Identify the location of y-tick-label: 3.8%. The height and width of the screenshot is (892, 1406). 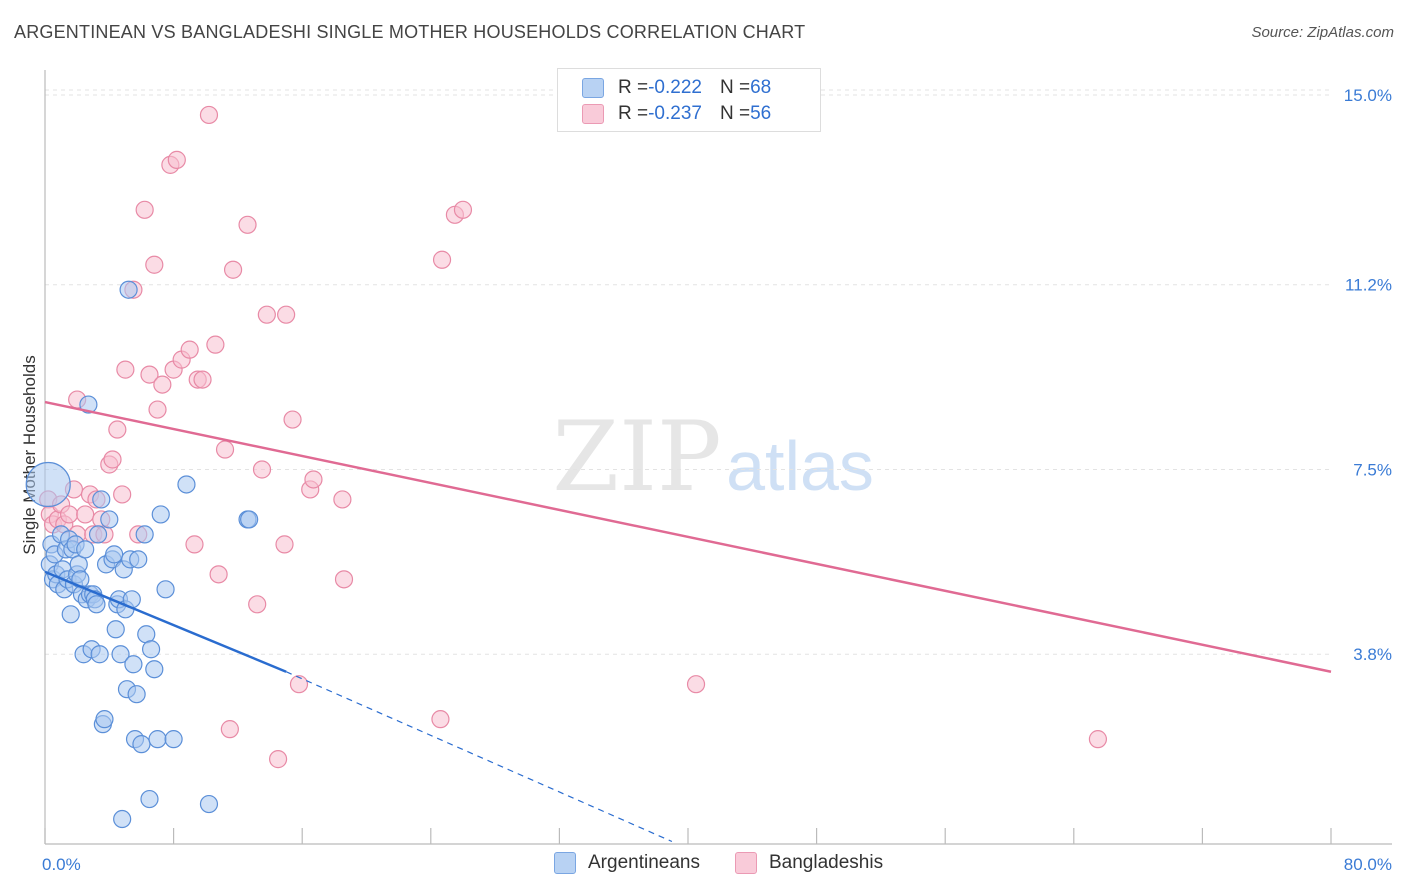
(1372, 654).